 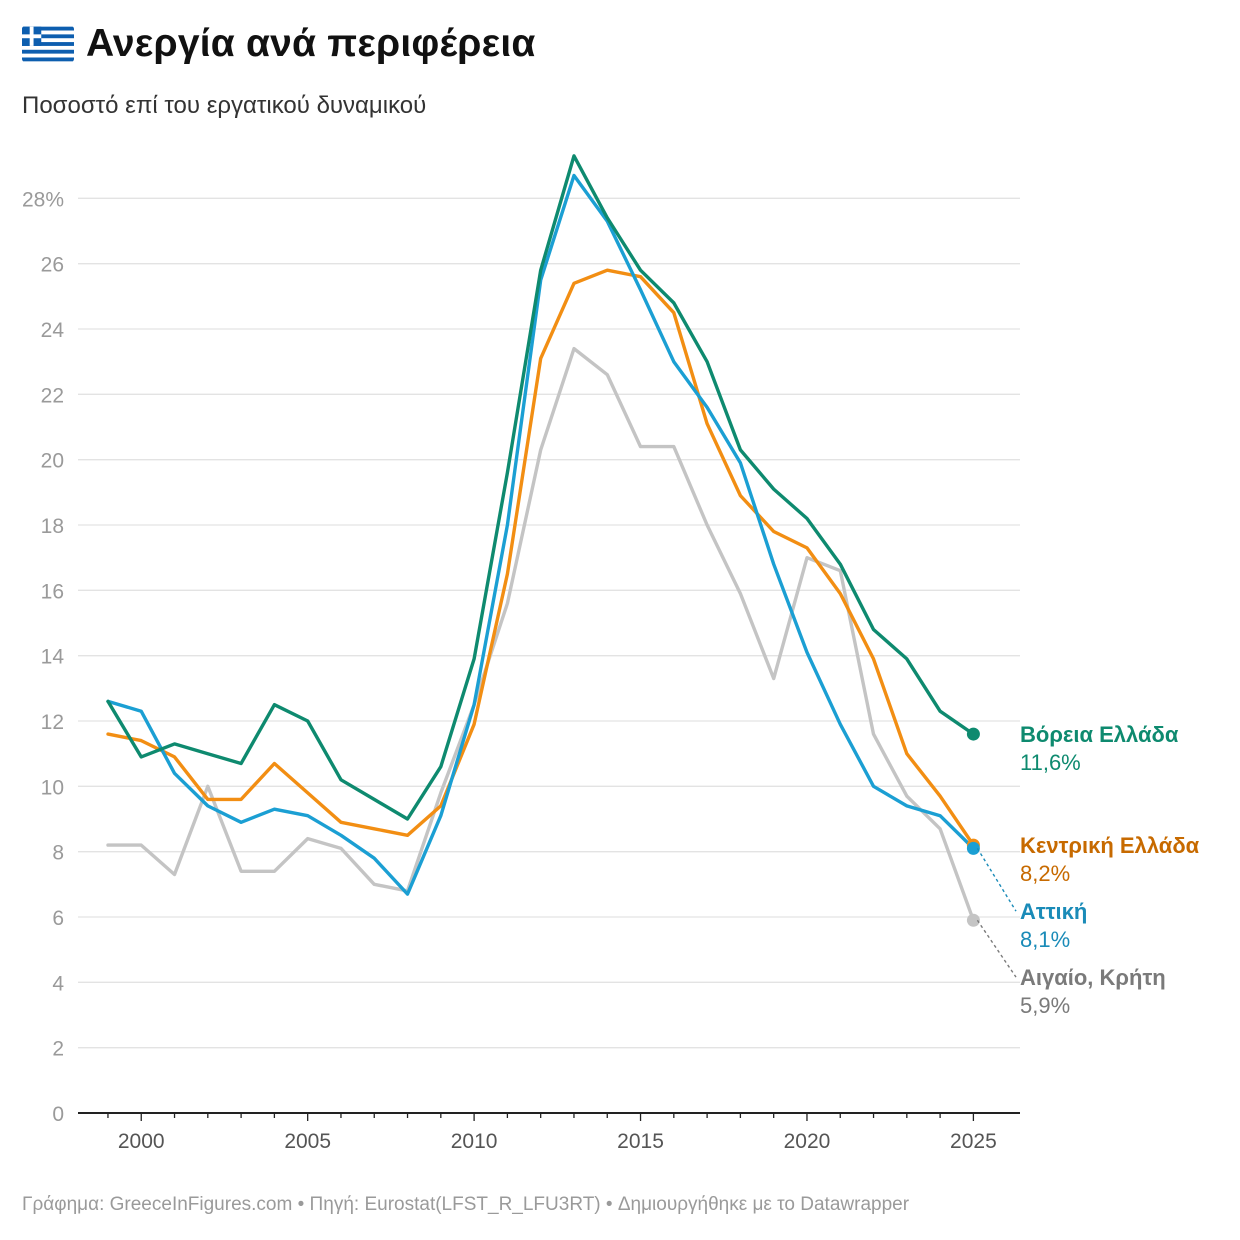 I want to click on y-tick-label: 8, so click(x=58, y=853).